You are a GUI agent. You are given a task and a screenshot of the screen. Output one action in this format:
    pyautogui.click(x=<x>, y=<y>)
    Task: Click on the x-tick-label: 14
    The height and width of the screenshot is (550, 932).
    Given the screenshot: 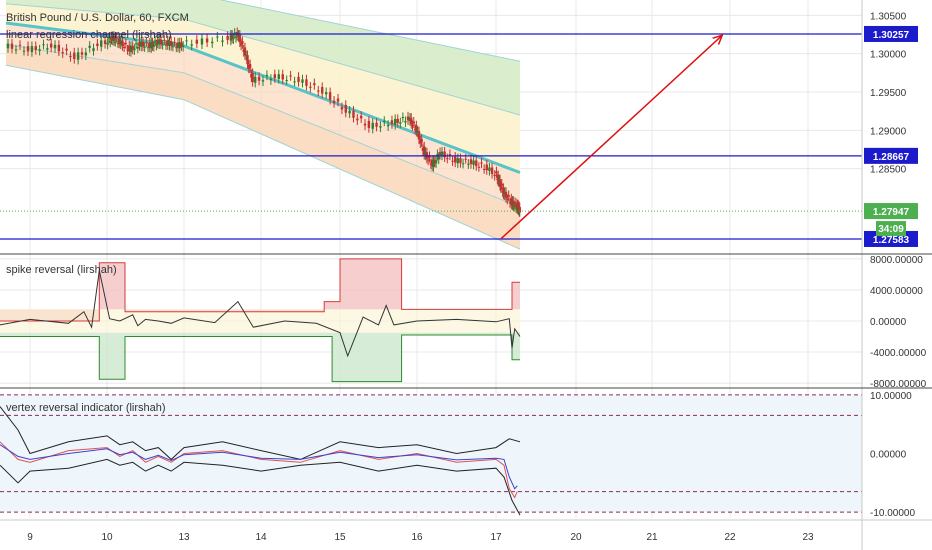 What is the action you would take?
    pyautogui.click(x=261, y=537)
    